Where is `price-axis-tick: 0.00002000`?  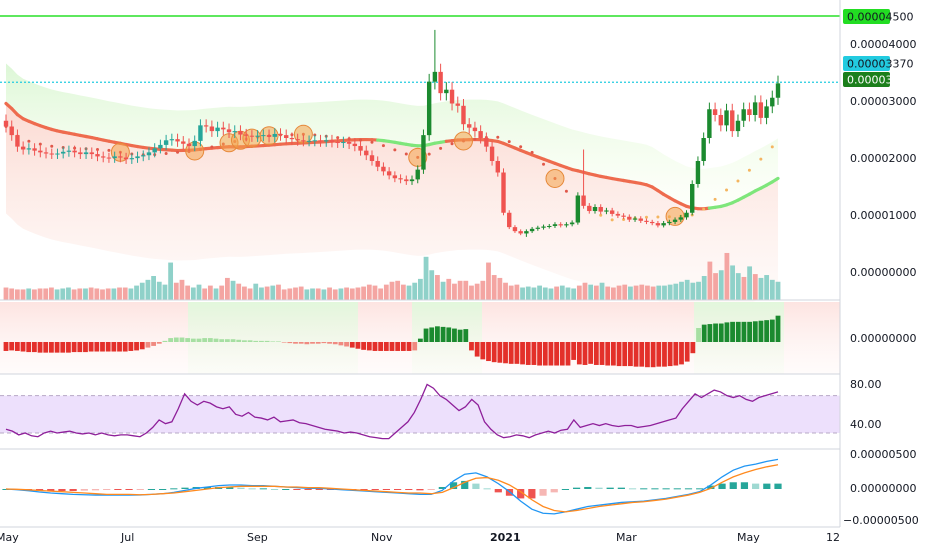
price-axis-tick: 0.00002000 is located at coordinates (883, 158).